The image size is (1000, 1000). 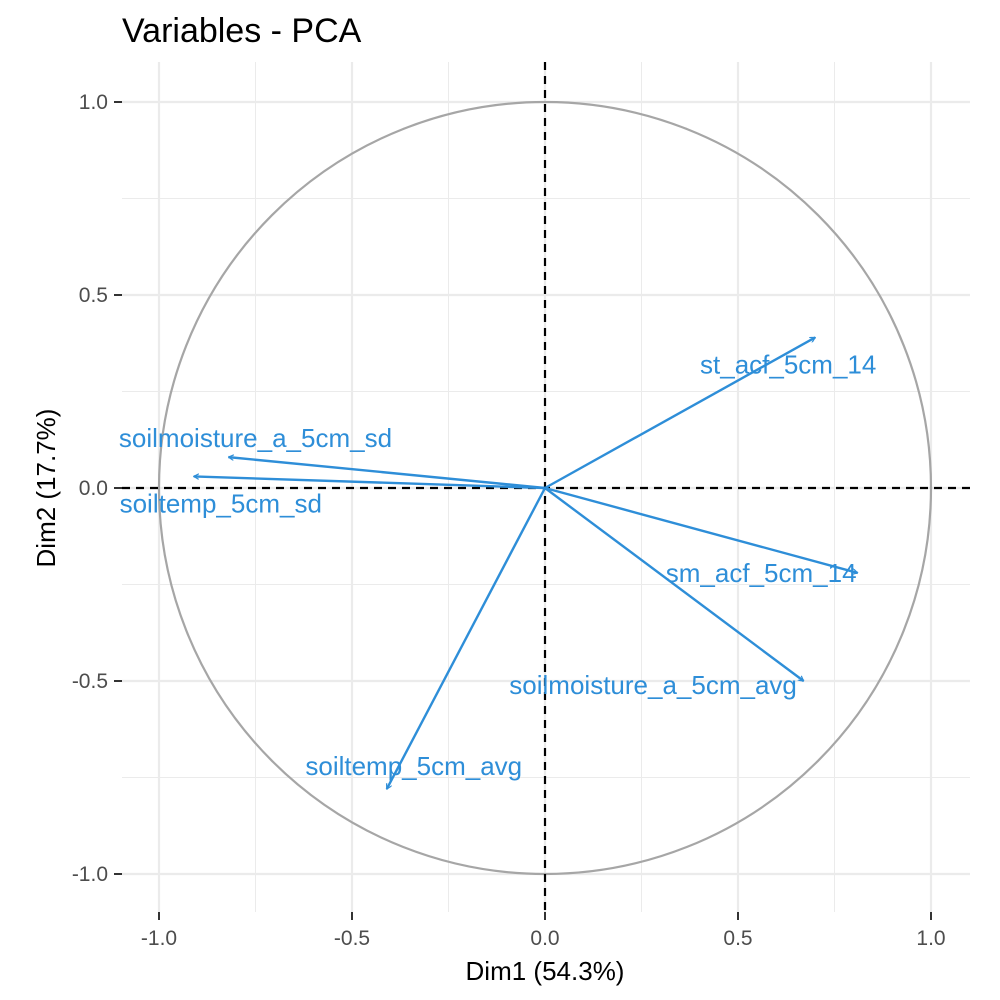 What do you see at coordinates (545, 971) in the screenshot?
I see `x-axis-title: Dim1 (54.3%)` at bounding box center [545, 971].